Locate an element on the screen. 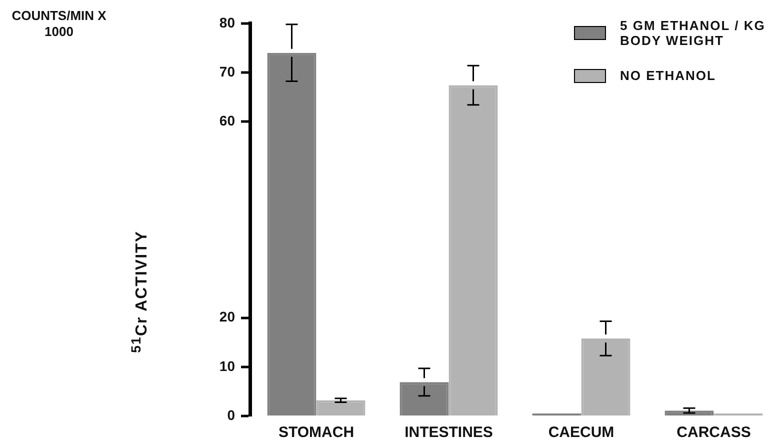  x-tick-label: CARCASS is located at coordinates (713, 433).